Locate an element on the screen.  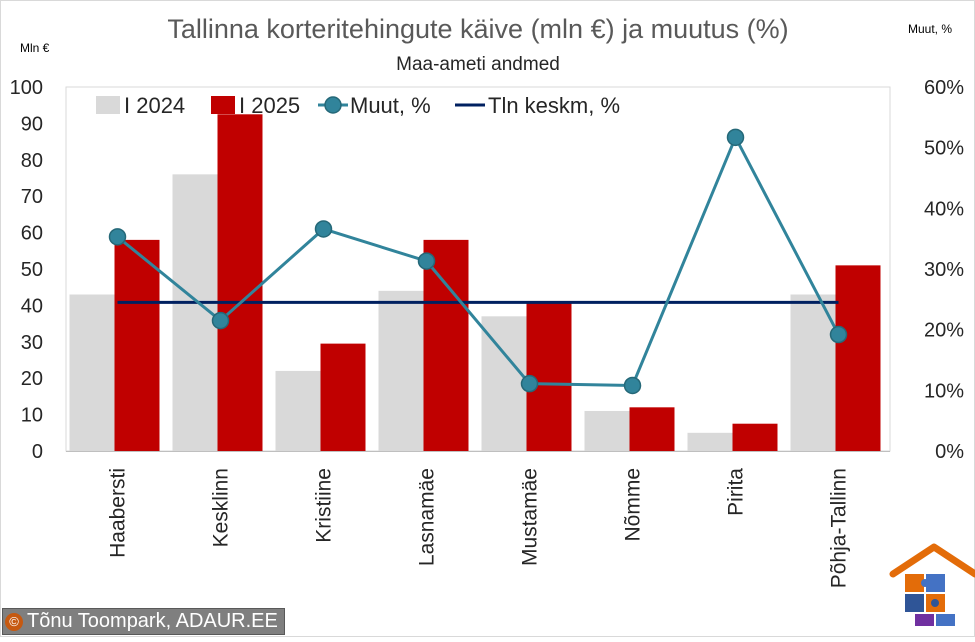
x-category-label: Põhja-Tallinn is located at coordinates (839, 528).